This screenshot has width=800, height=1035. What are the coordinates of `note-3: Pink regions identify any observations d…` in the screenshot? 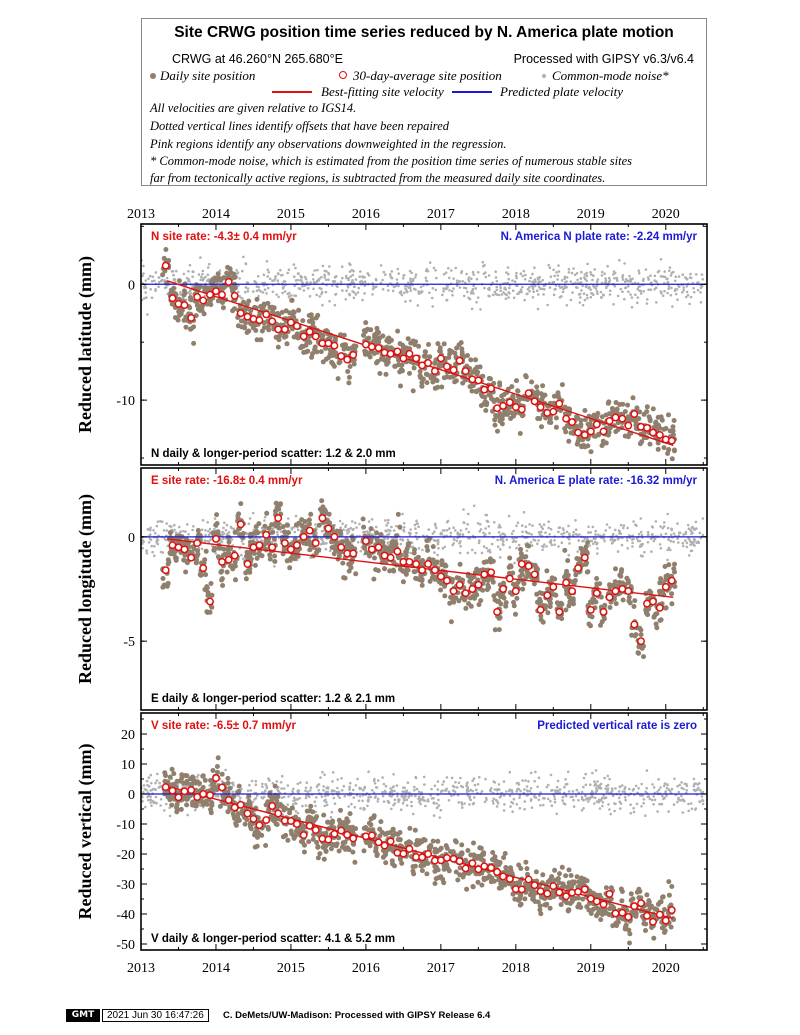 It's located at (328, 144).